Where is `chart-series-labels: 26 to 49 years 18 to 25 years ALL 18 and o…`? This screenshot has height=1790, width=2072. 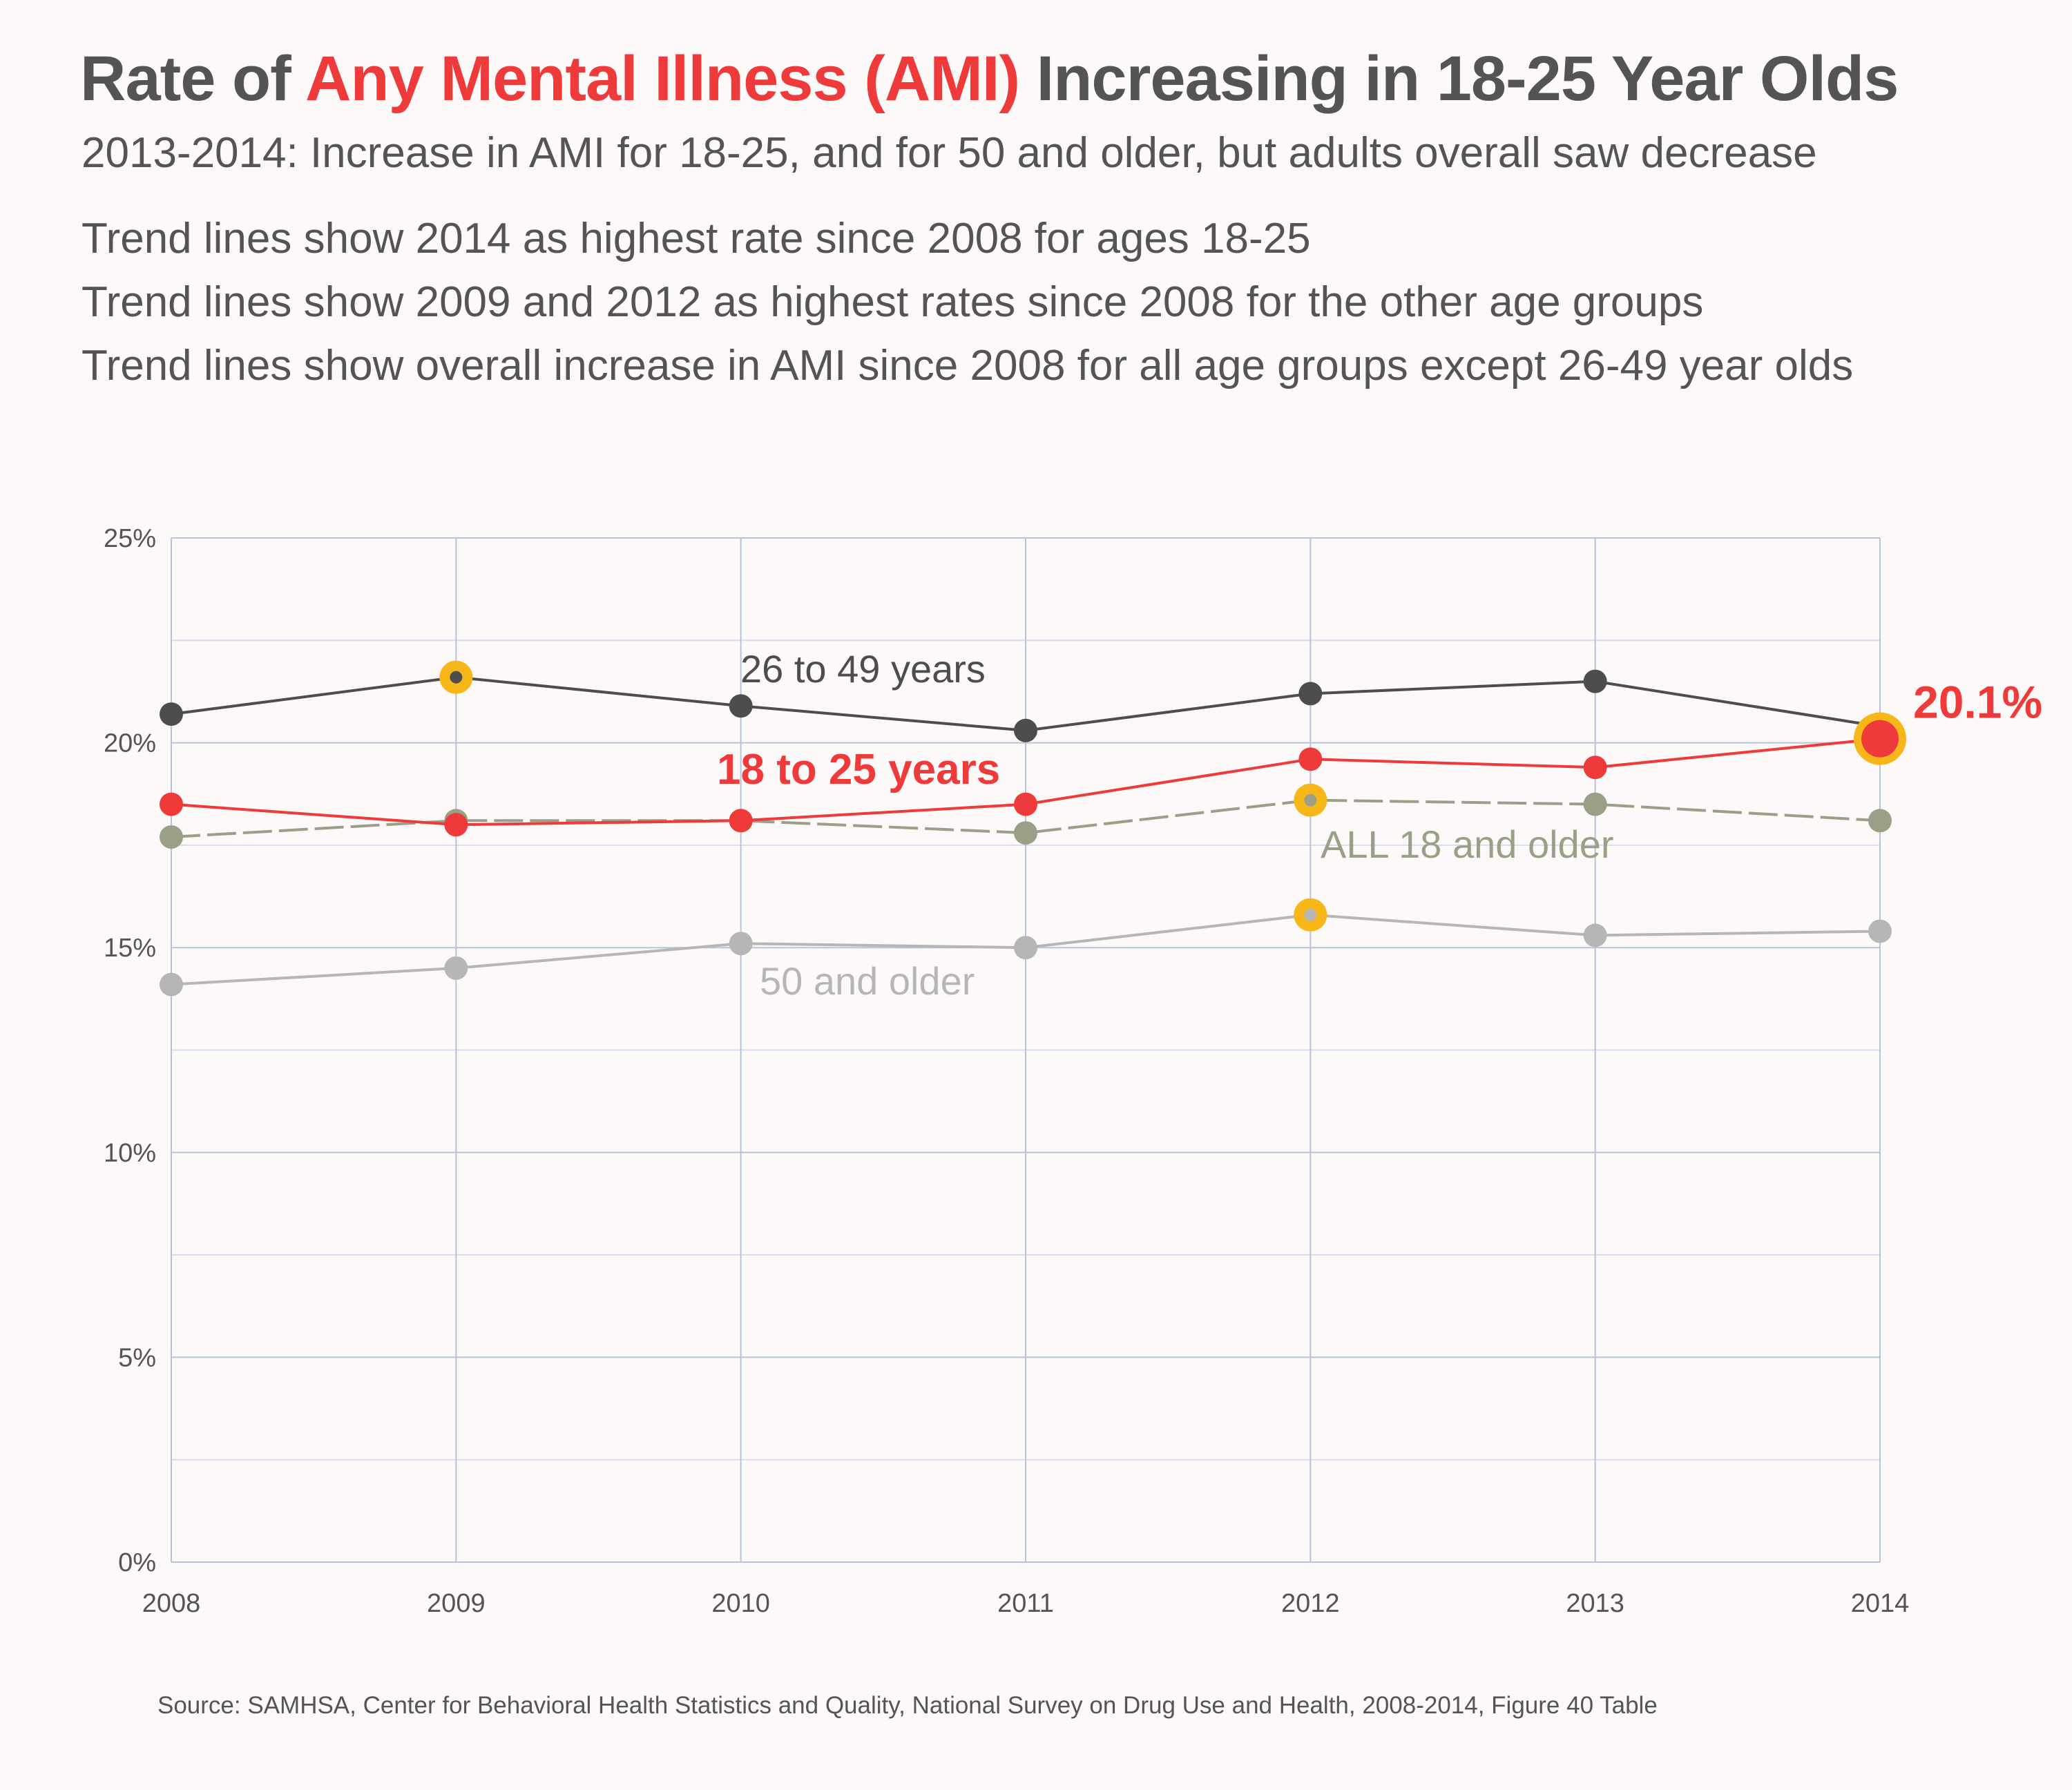 chart-series-labels: 26 to 49 years 18 to 25 years ALL 18 and o… is located at coordinates (1379, 825).